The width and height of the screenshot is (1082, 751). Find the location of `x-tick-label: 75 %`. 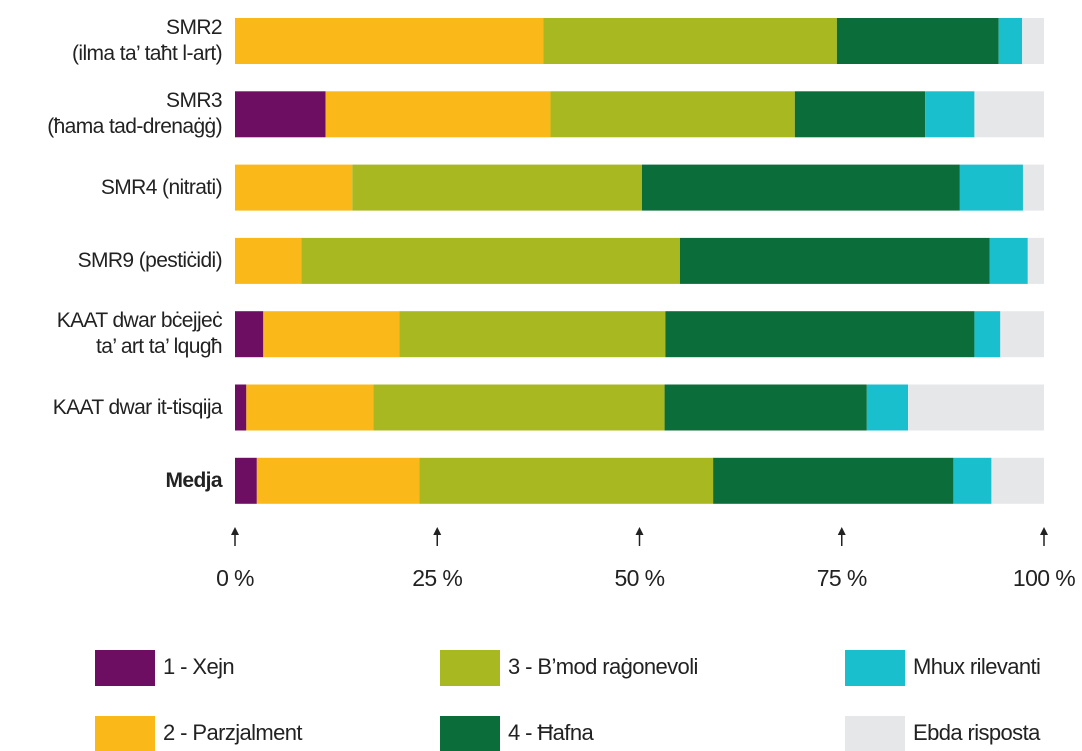

x-tick-label: 75 % is located at coordinates (842, 578).